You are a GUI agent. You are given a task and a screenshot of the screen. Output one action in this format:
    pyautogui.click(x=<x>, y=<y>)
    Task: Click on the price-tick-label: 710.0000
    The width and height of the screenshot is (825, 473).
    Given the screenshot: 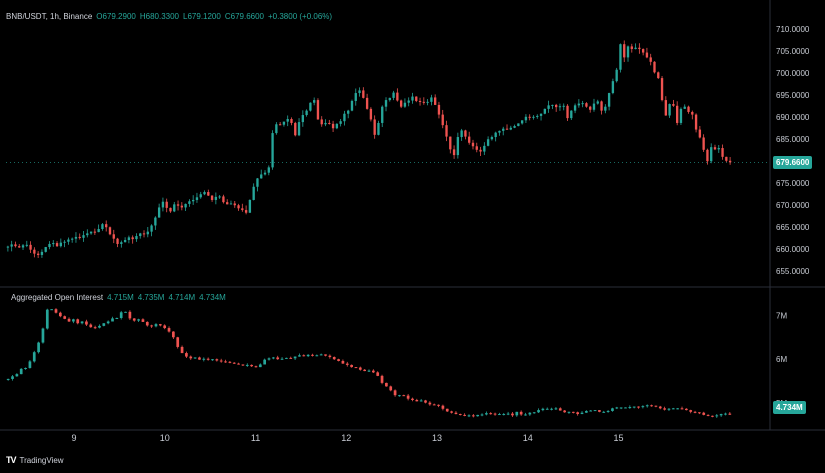 What is the action you would take?
    pyautogui.click(x=793, y=29)
    